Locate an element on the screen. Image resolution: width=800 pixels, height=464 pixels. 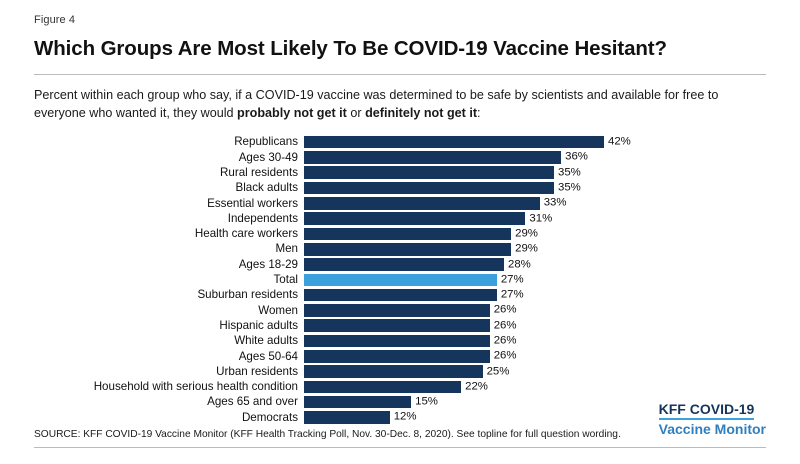
bar-row: Hispanic adults 26% is located at coordinates (400, 325).